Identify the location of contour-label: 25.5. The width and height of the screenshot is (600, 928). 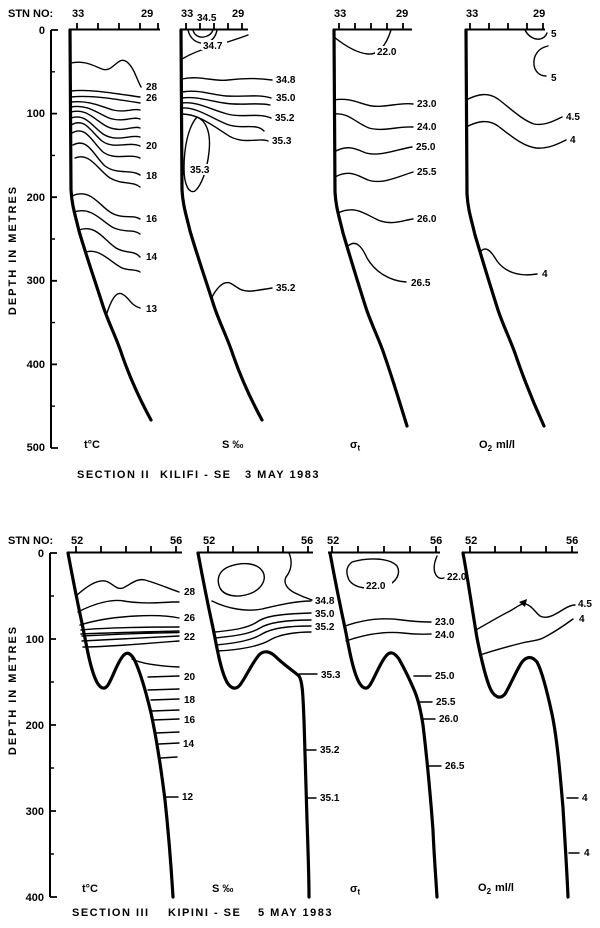
(446, 702).